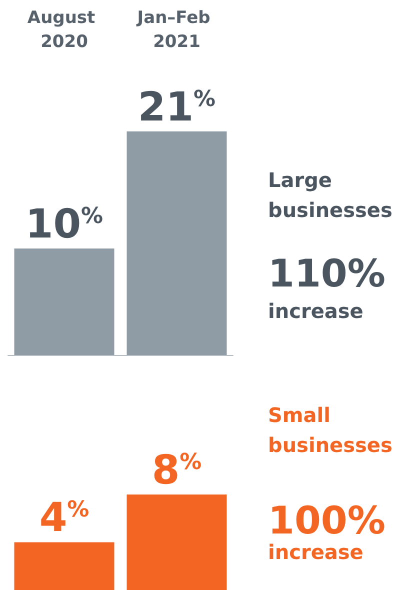 The image size is (415, 590). What do you see at coordinates (327, 520) in the screenshot?
I see `text: 100%` at bounding box center [327, 520].